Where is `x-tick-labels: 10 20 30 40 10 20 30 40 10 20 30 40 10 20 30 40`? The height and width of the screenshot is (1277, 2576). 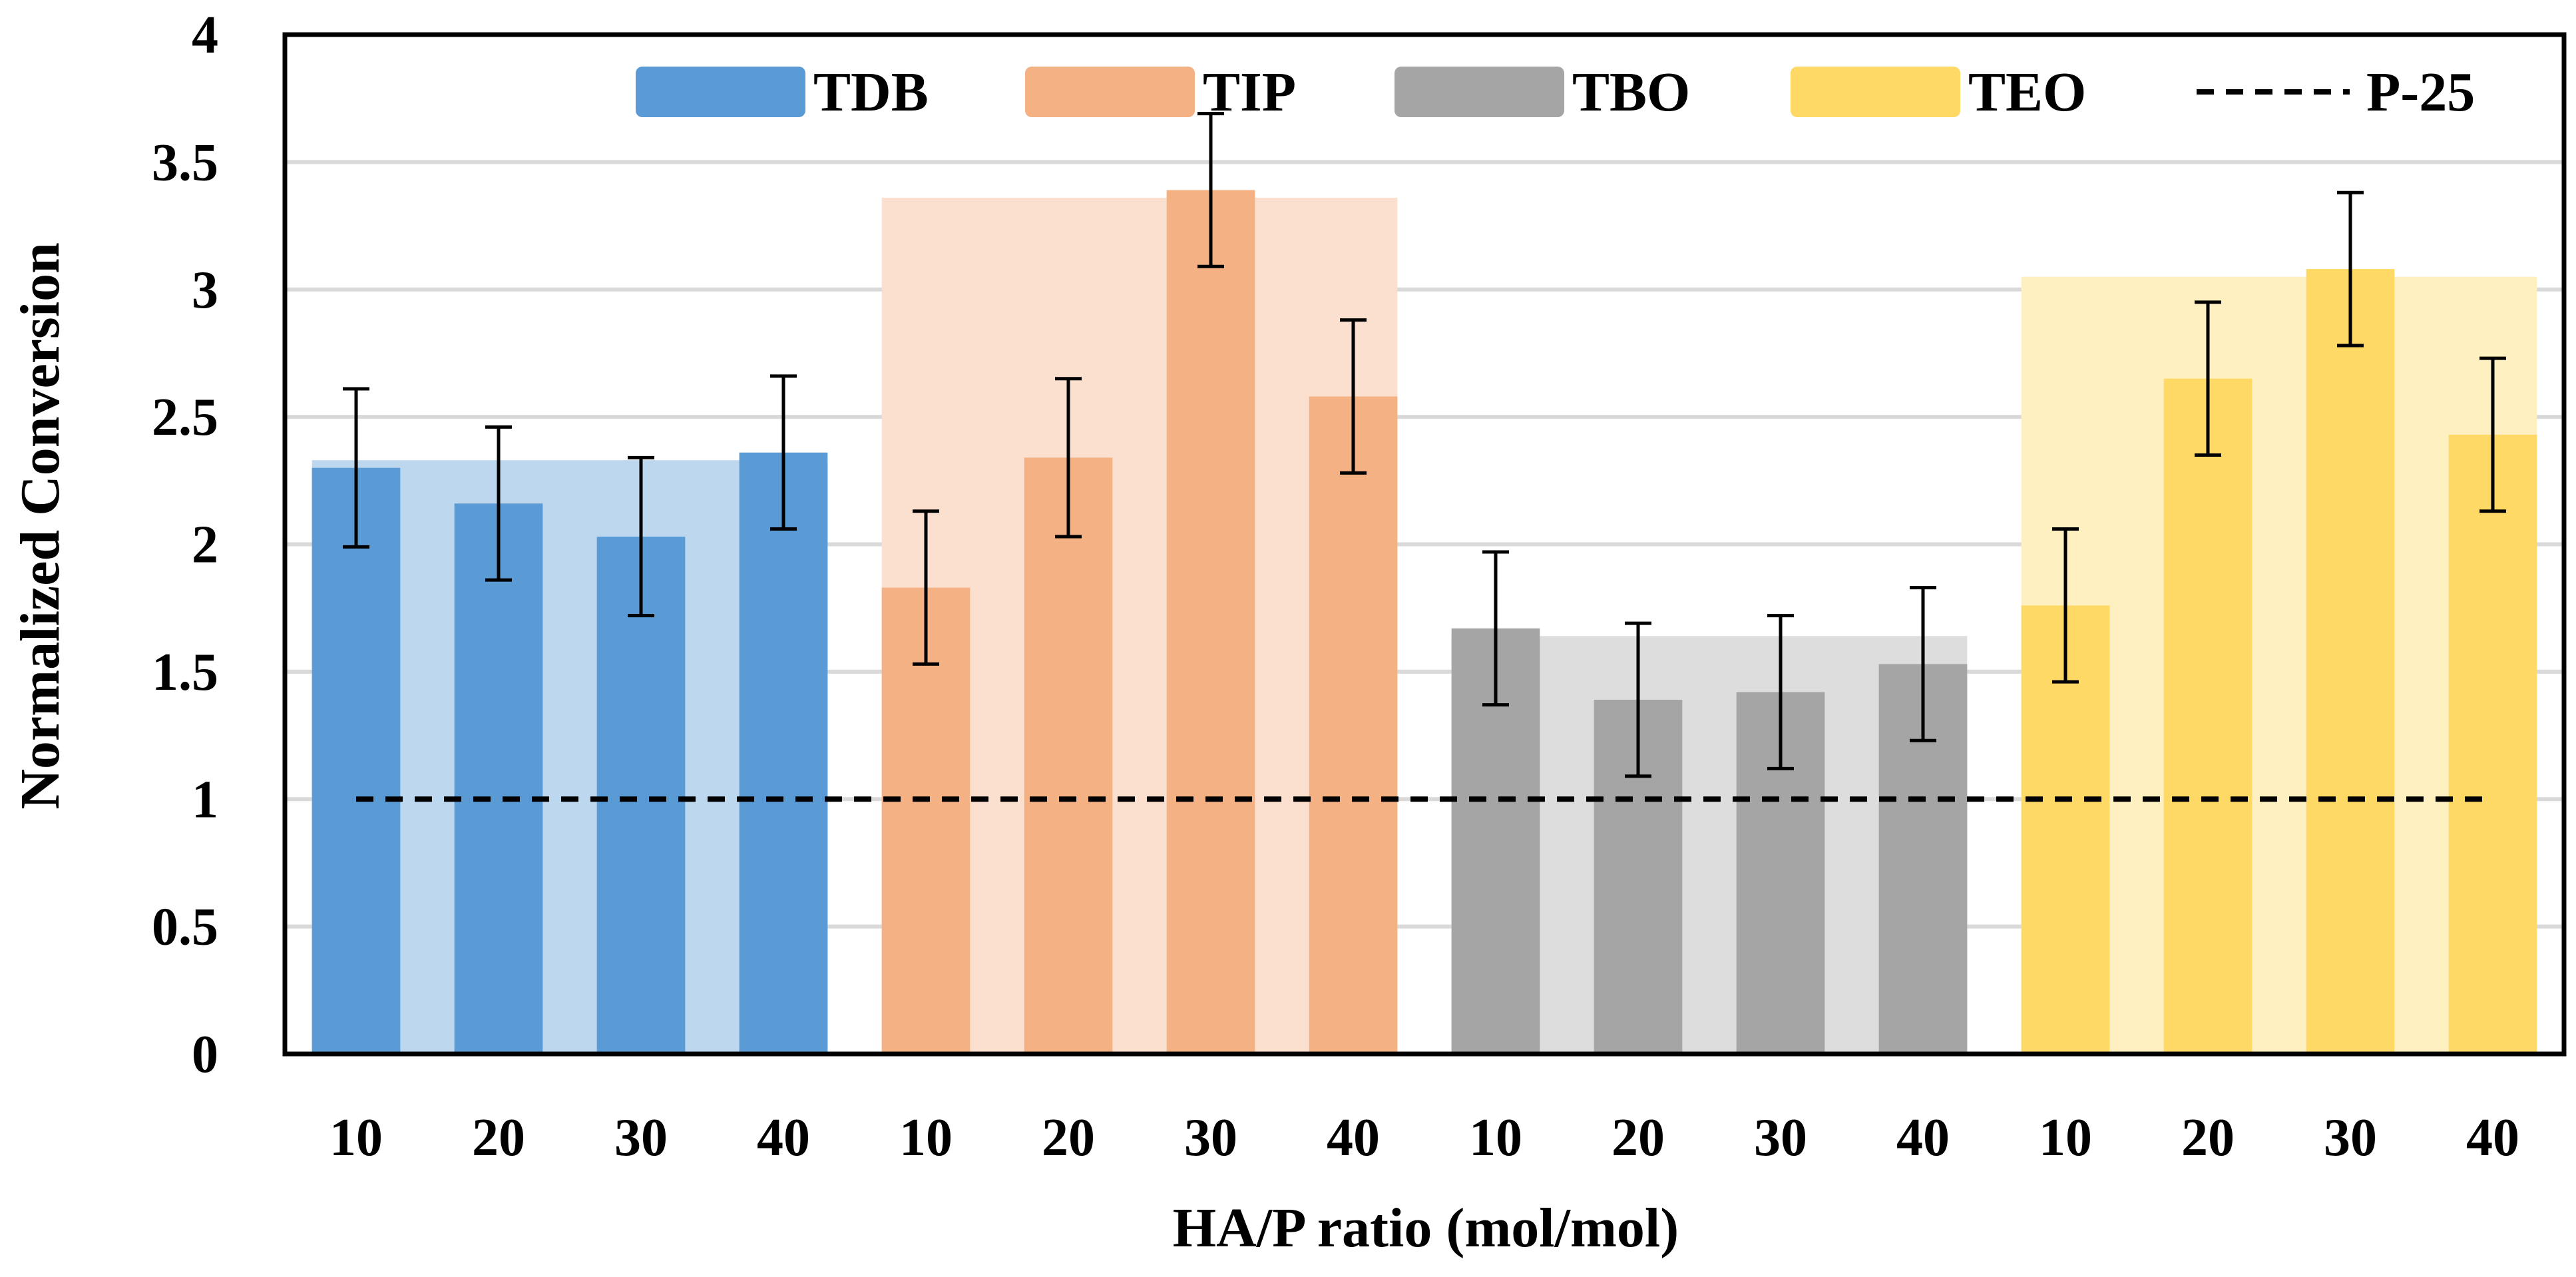
x-tick-labels: 10 20 30 40 10 20 30 40 10 20 30 40 10 20 30 40 is located at coordinates (1424, 1138).